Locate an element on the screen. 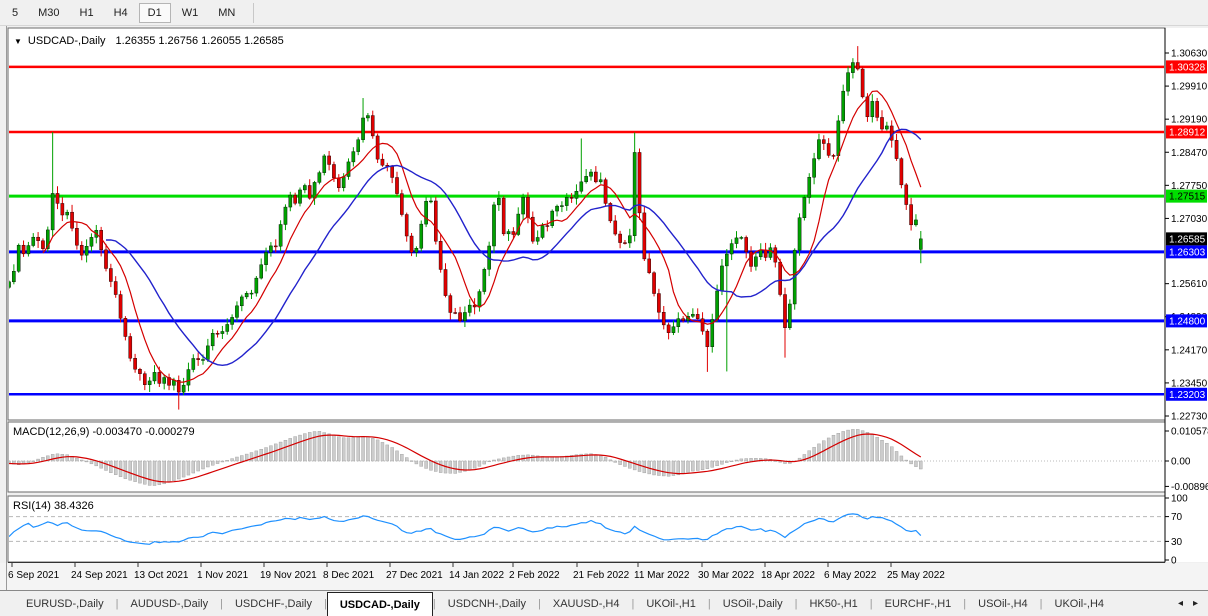 This screenshot has height=616, width=1208. tab-scroll-right-icon: ▸ is located at coordinates (1195, 603).